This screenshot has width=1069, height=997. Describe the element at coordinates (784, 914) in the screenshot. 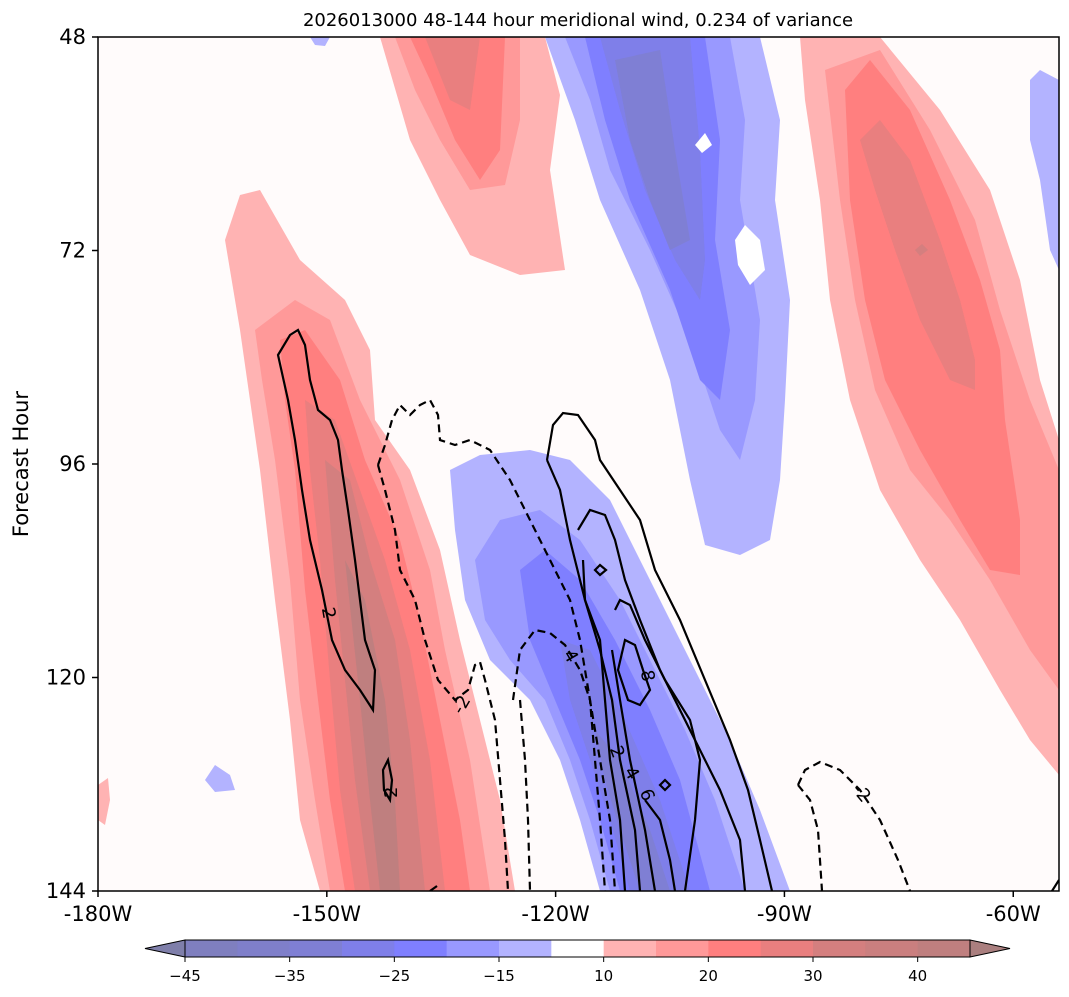

I see `x-tick-label: -90W` at that location.